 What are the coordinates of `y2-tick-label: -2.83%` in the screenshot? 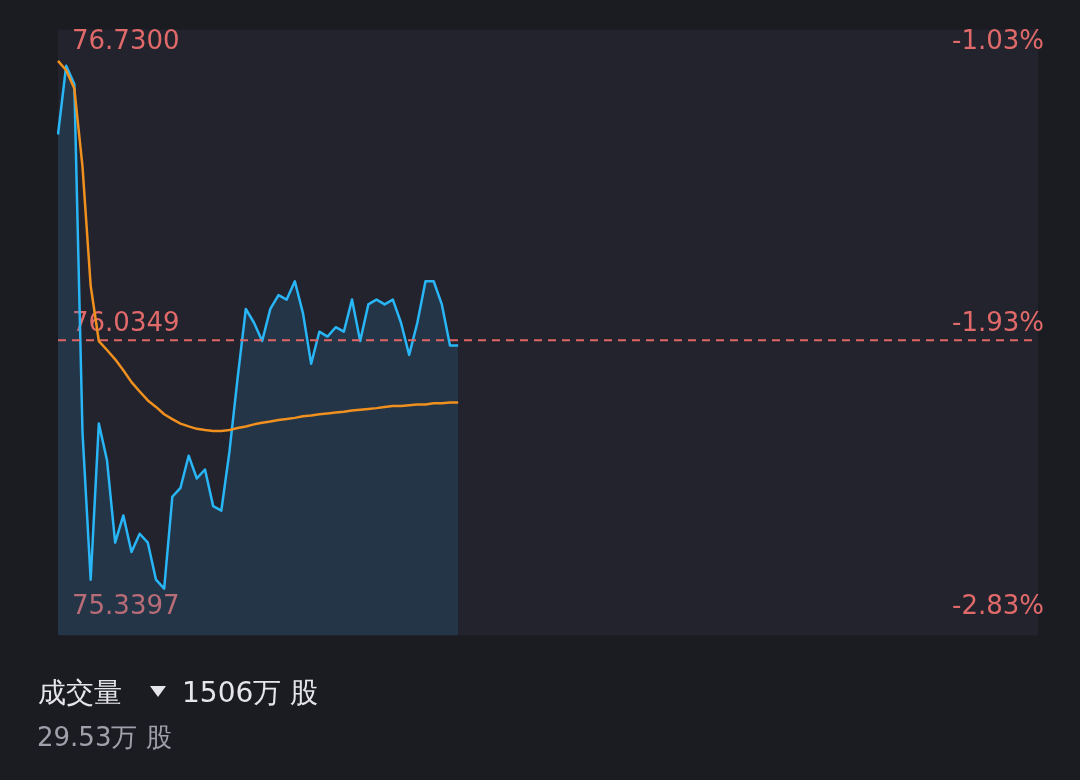 It's located at (998, 604).